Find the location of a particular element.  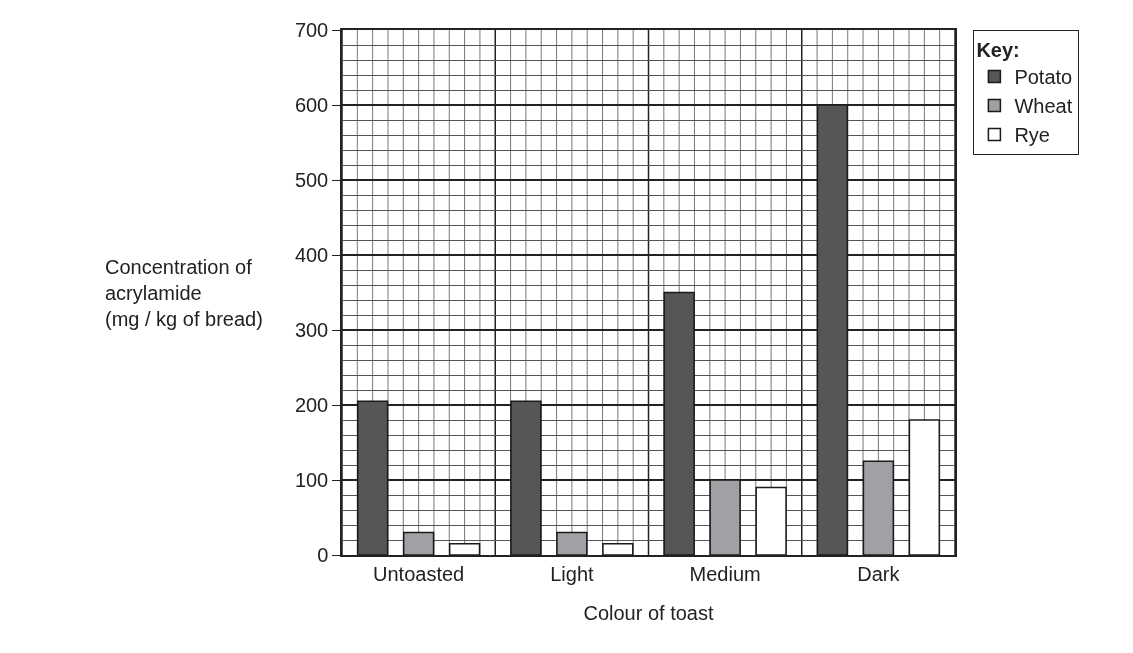

legend-title: Key: is located at coordinates (998, 50).